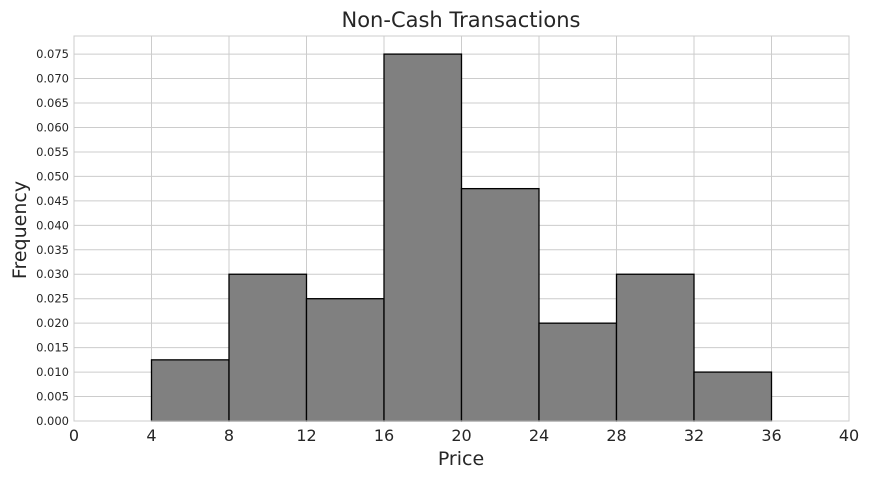 This screenshot has width=869, height=478. What do you see at coordinates (52, 250) in the screenshot?
I see `y-tick-label: 0.035` at bounding box center [52, 250].